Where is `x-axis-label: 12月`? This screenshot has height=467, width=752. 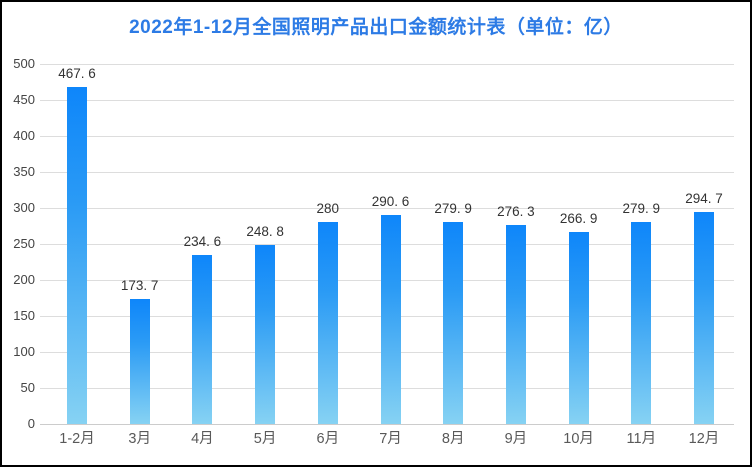 x-axis-label: 12月 is located at coordinates (704, 439).